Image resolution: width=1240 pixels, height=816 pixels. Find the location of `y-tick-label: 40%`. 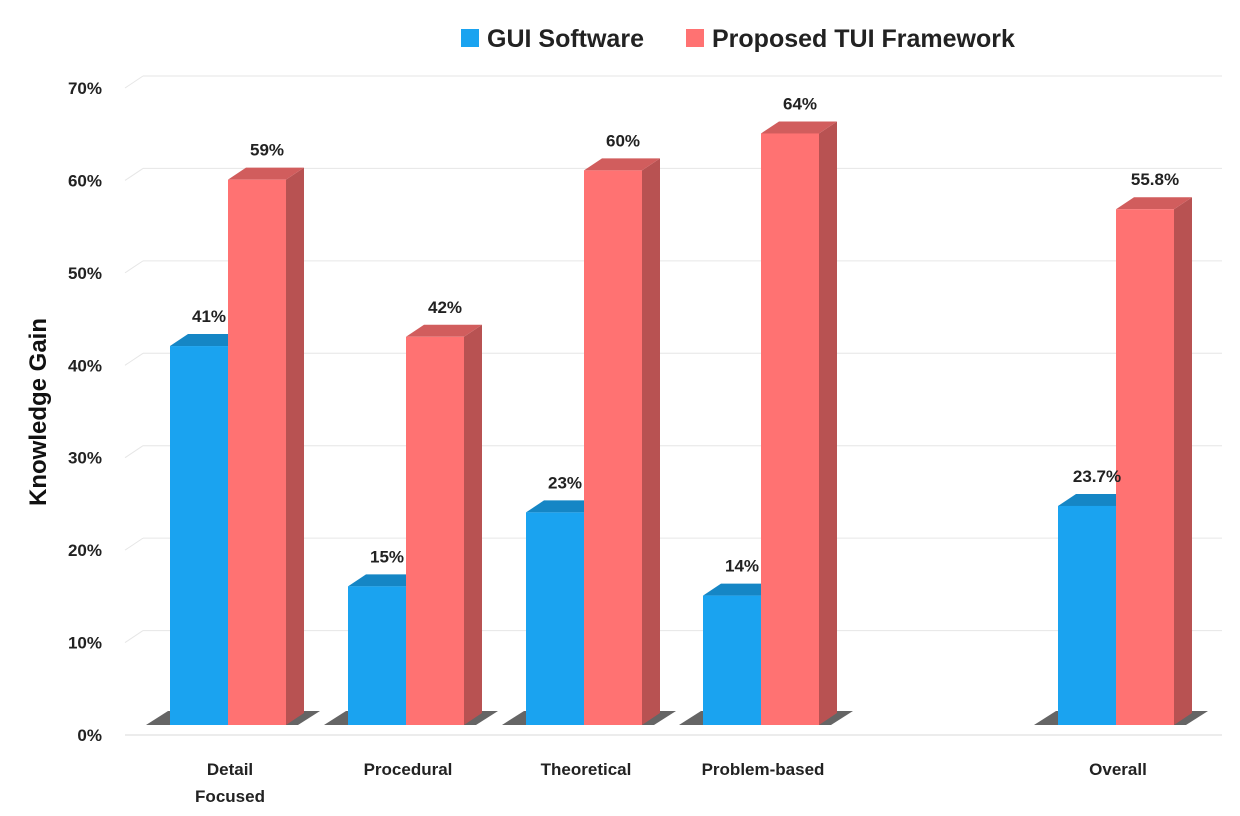

y-tick-label: 40% is located at coordinates (85, 365).